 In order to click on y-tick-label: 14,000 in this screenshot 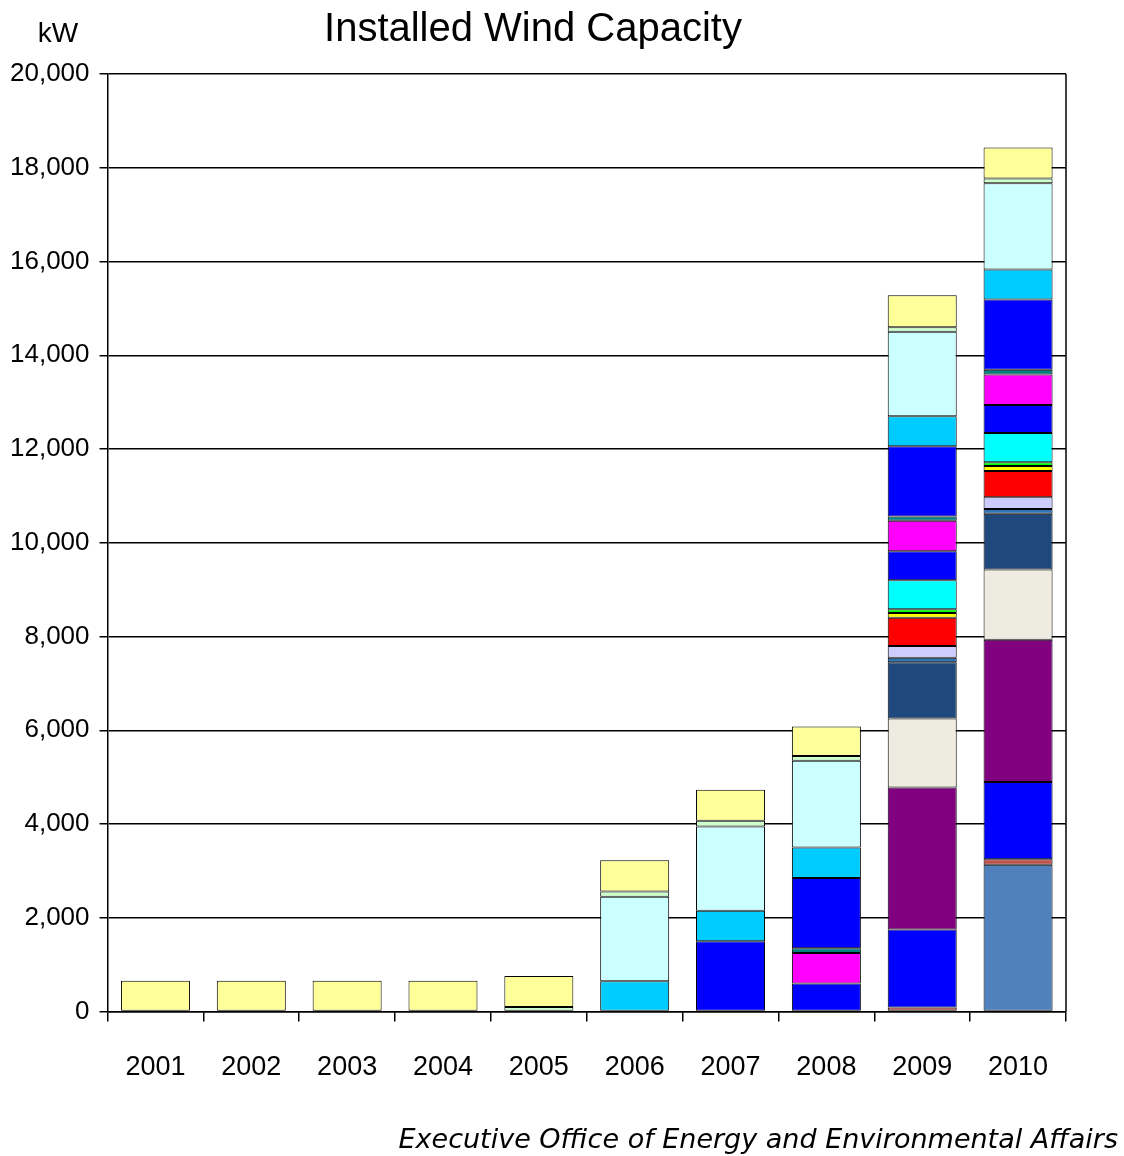, I will do `click(49, 353)`.